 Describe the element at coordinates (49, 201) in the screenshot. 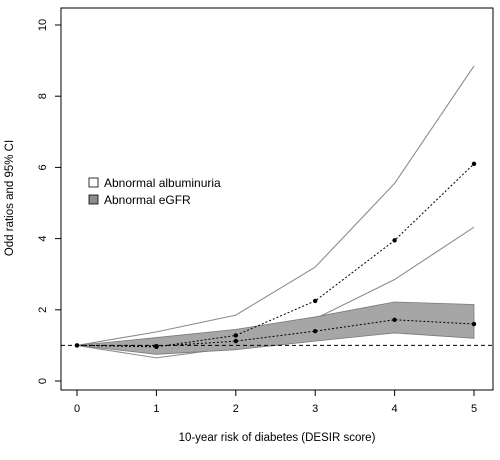

I see `y-axis: 0 2 4 6 8 10` at that location.